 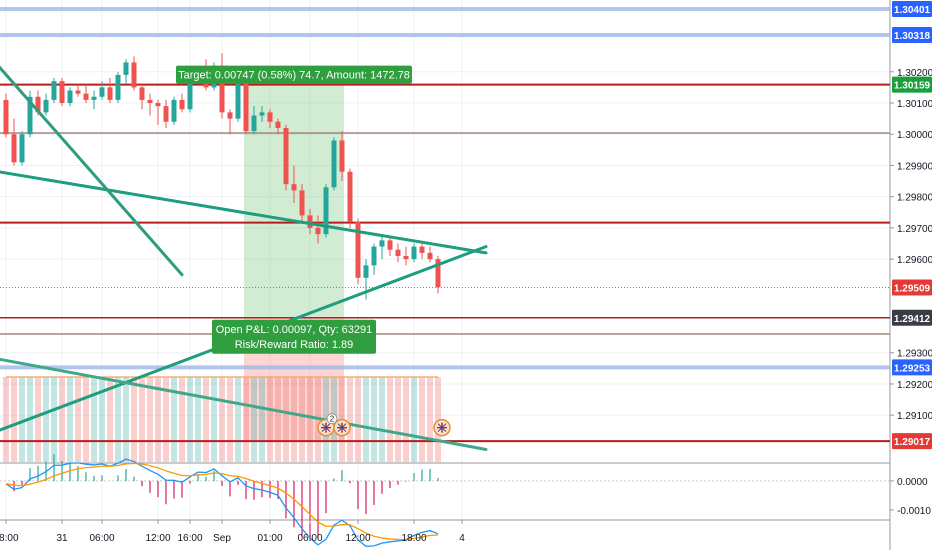 I want to click on price-tag-text: 1.29509, so click(x=912, y=289).